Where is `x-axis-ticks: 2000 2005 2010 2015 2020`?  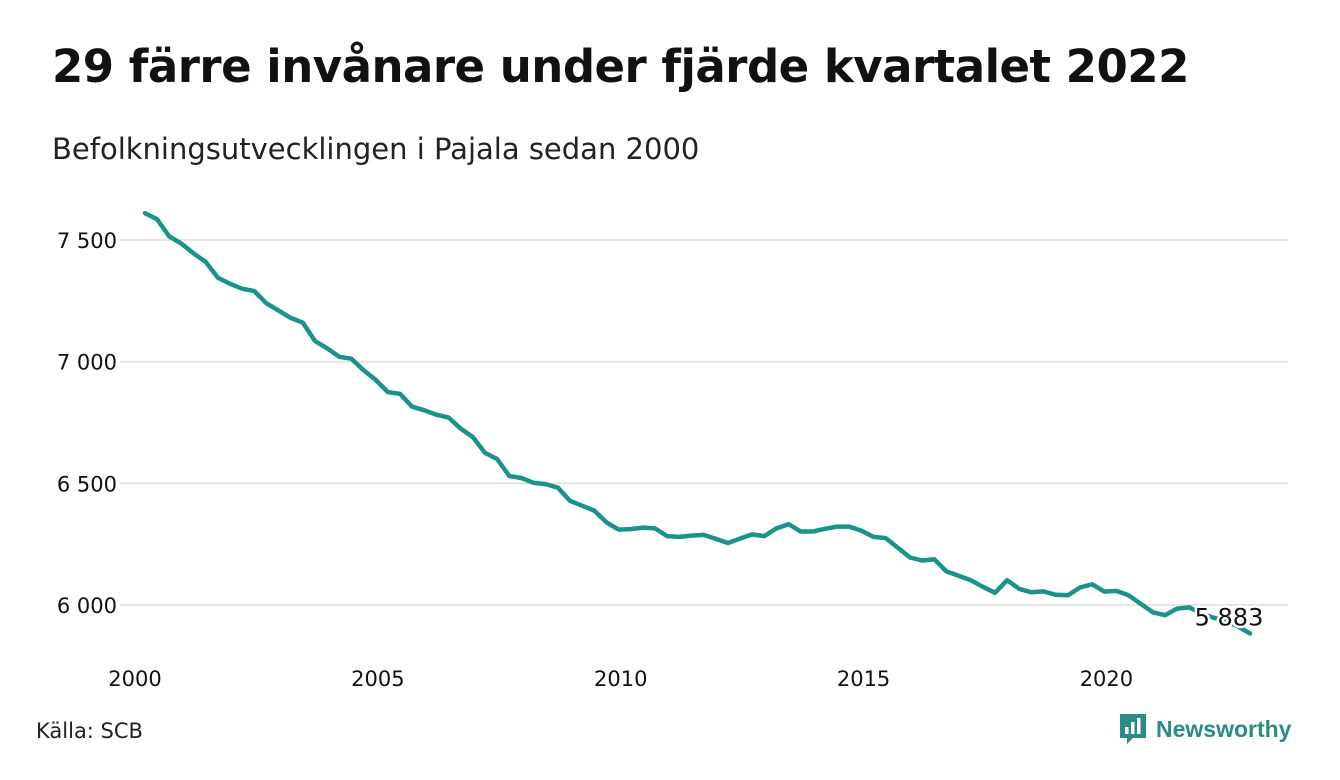
x-axis-ticks: 2000 2005 2010 2015 2020 is located at coordinates (620, 679).